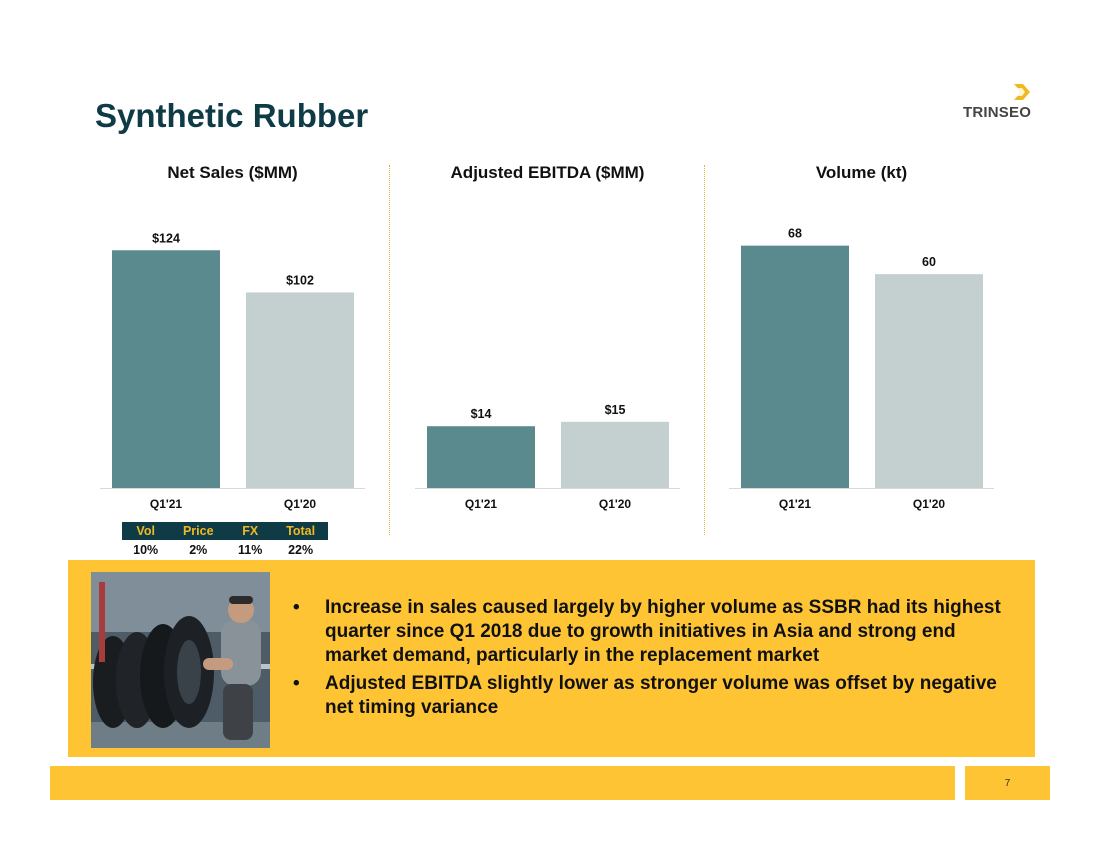 The width and height of the screenshot is (1100, 850). I want to click on sales-bridge-header-row: Vol Price FX Total, so click(225, 531).